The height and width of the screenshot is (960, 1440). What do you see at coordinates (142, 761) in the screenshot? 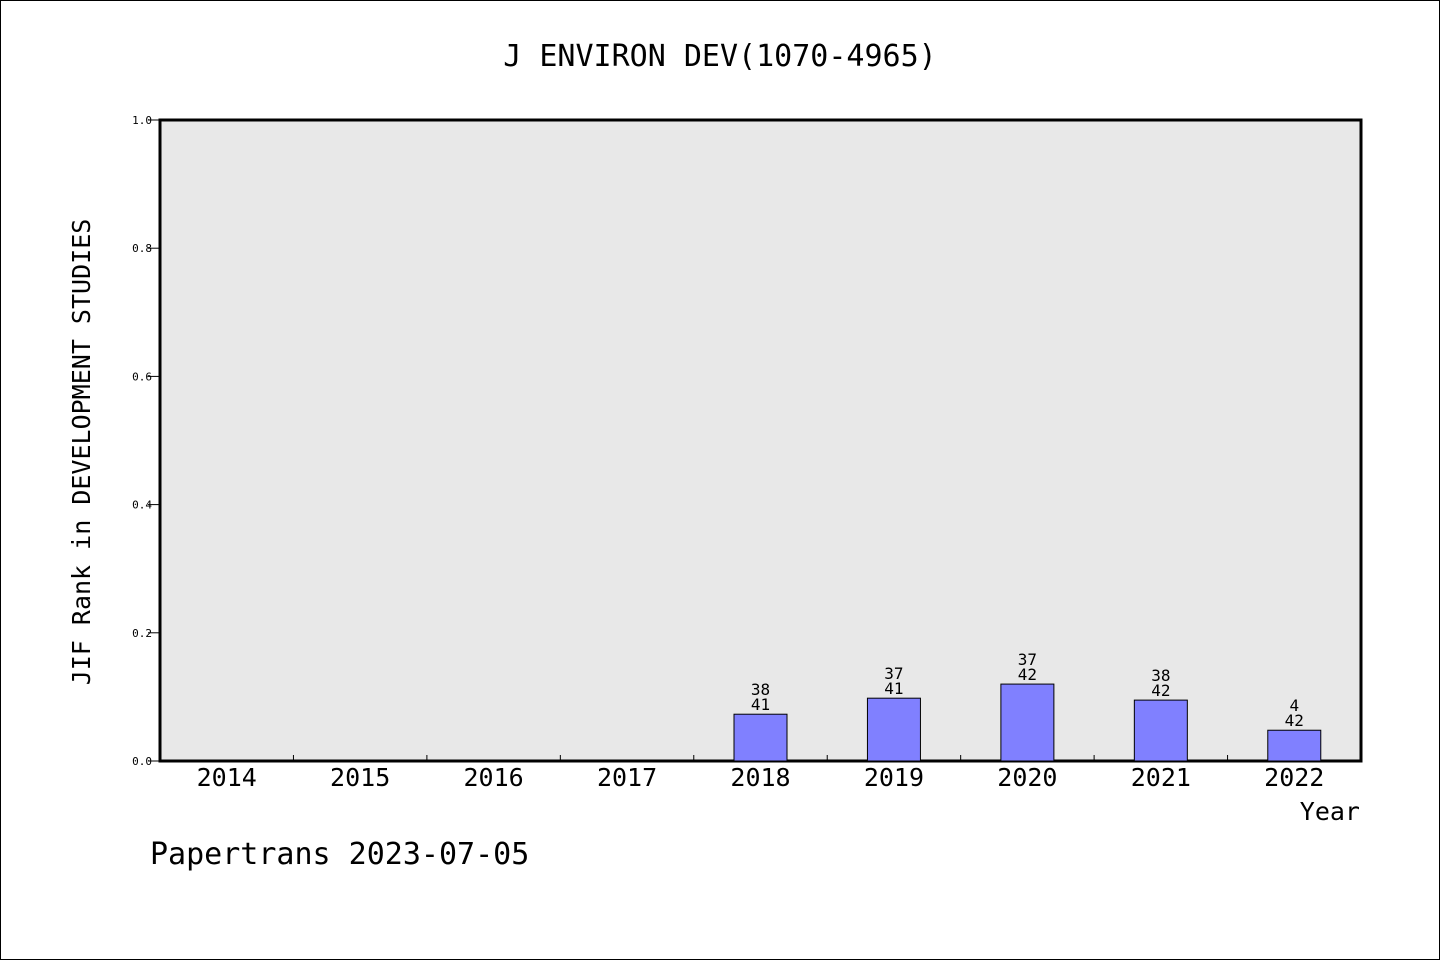
I see `y-tick-label: 0.0` at bounding box center [142, 761].